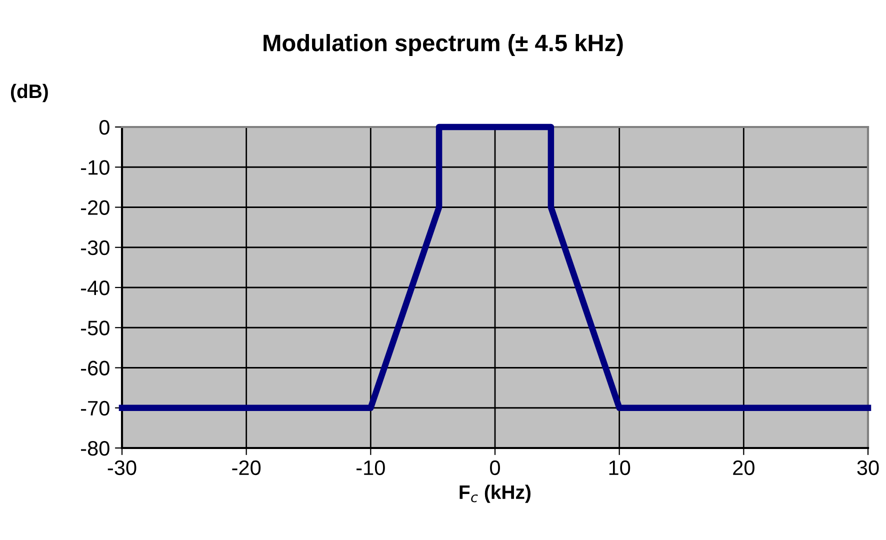 The height and width of the screenshot is (540, 886). I want to click on y-tick-label: -60, so click(95, 368).